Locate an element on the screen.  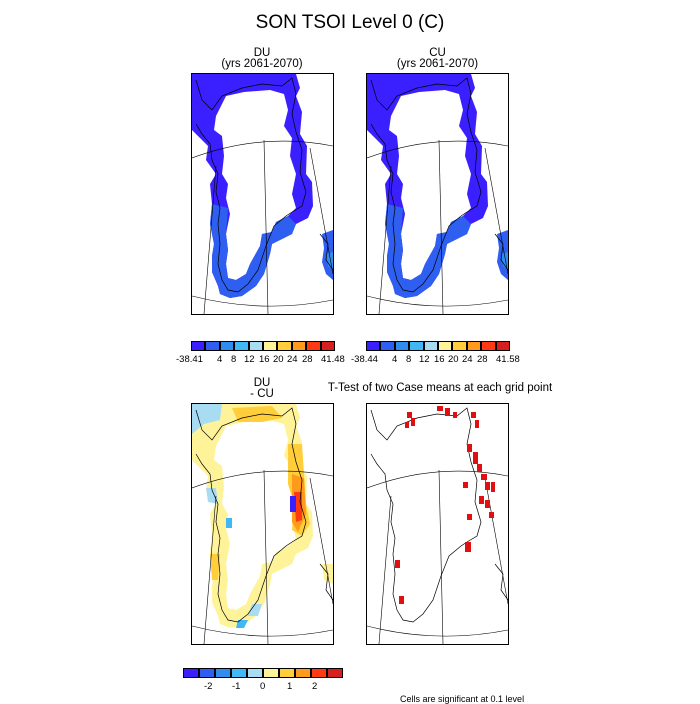
cu-map-panel is located at coordinates (437, 194).